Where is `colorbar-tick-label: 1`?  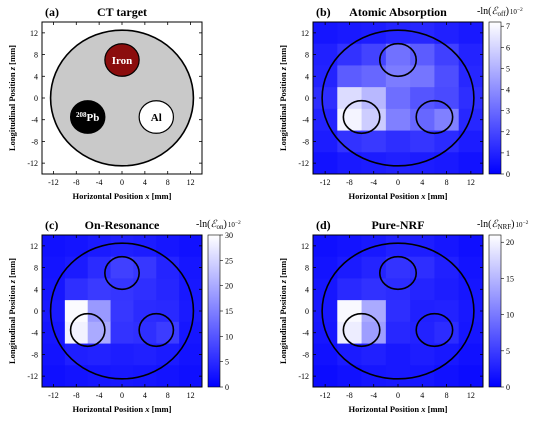
colorbar-tick-label: 1 is located at coordinates (508, 153).